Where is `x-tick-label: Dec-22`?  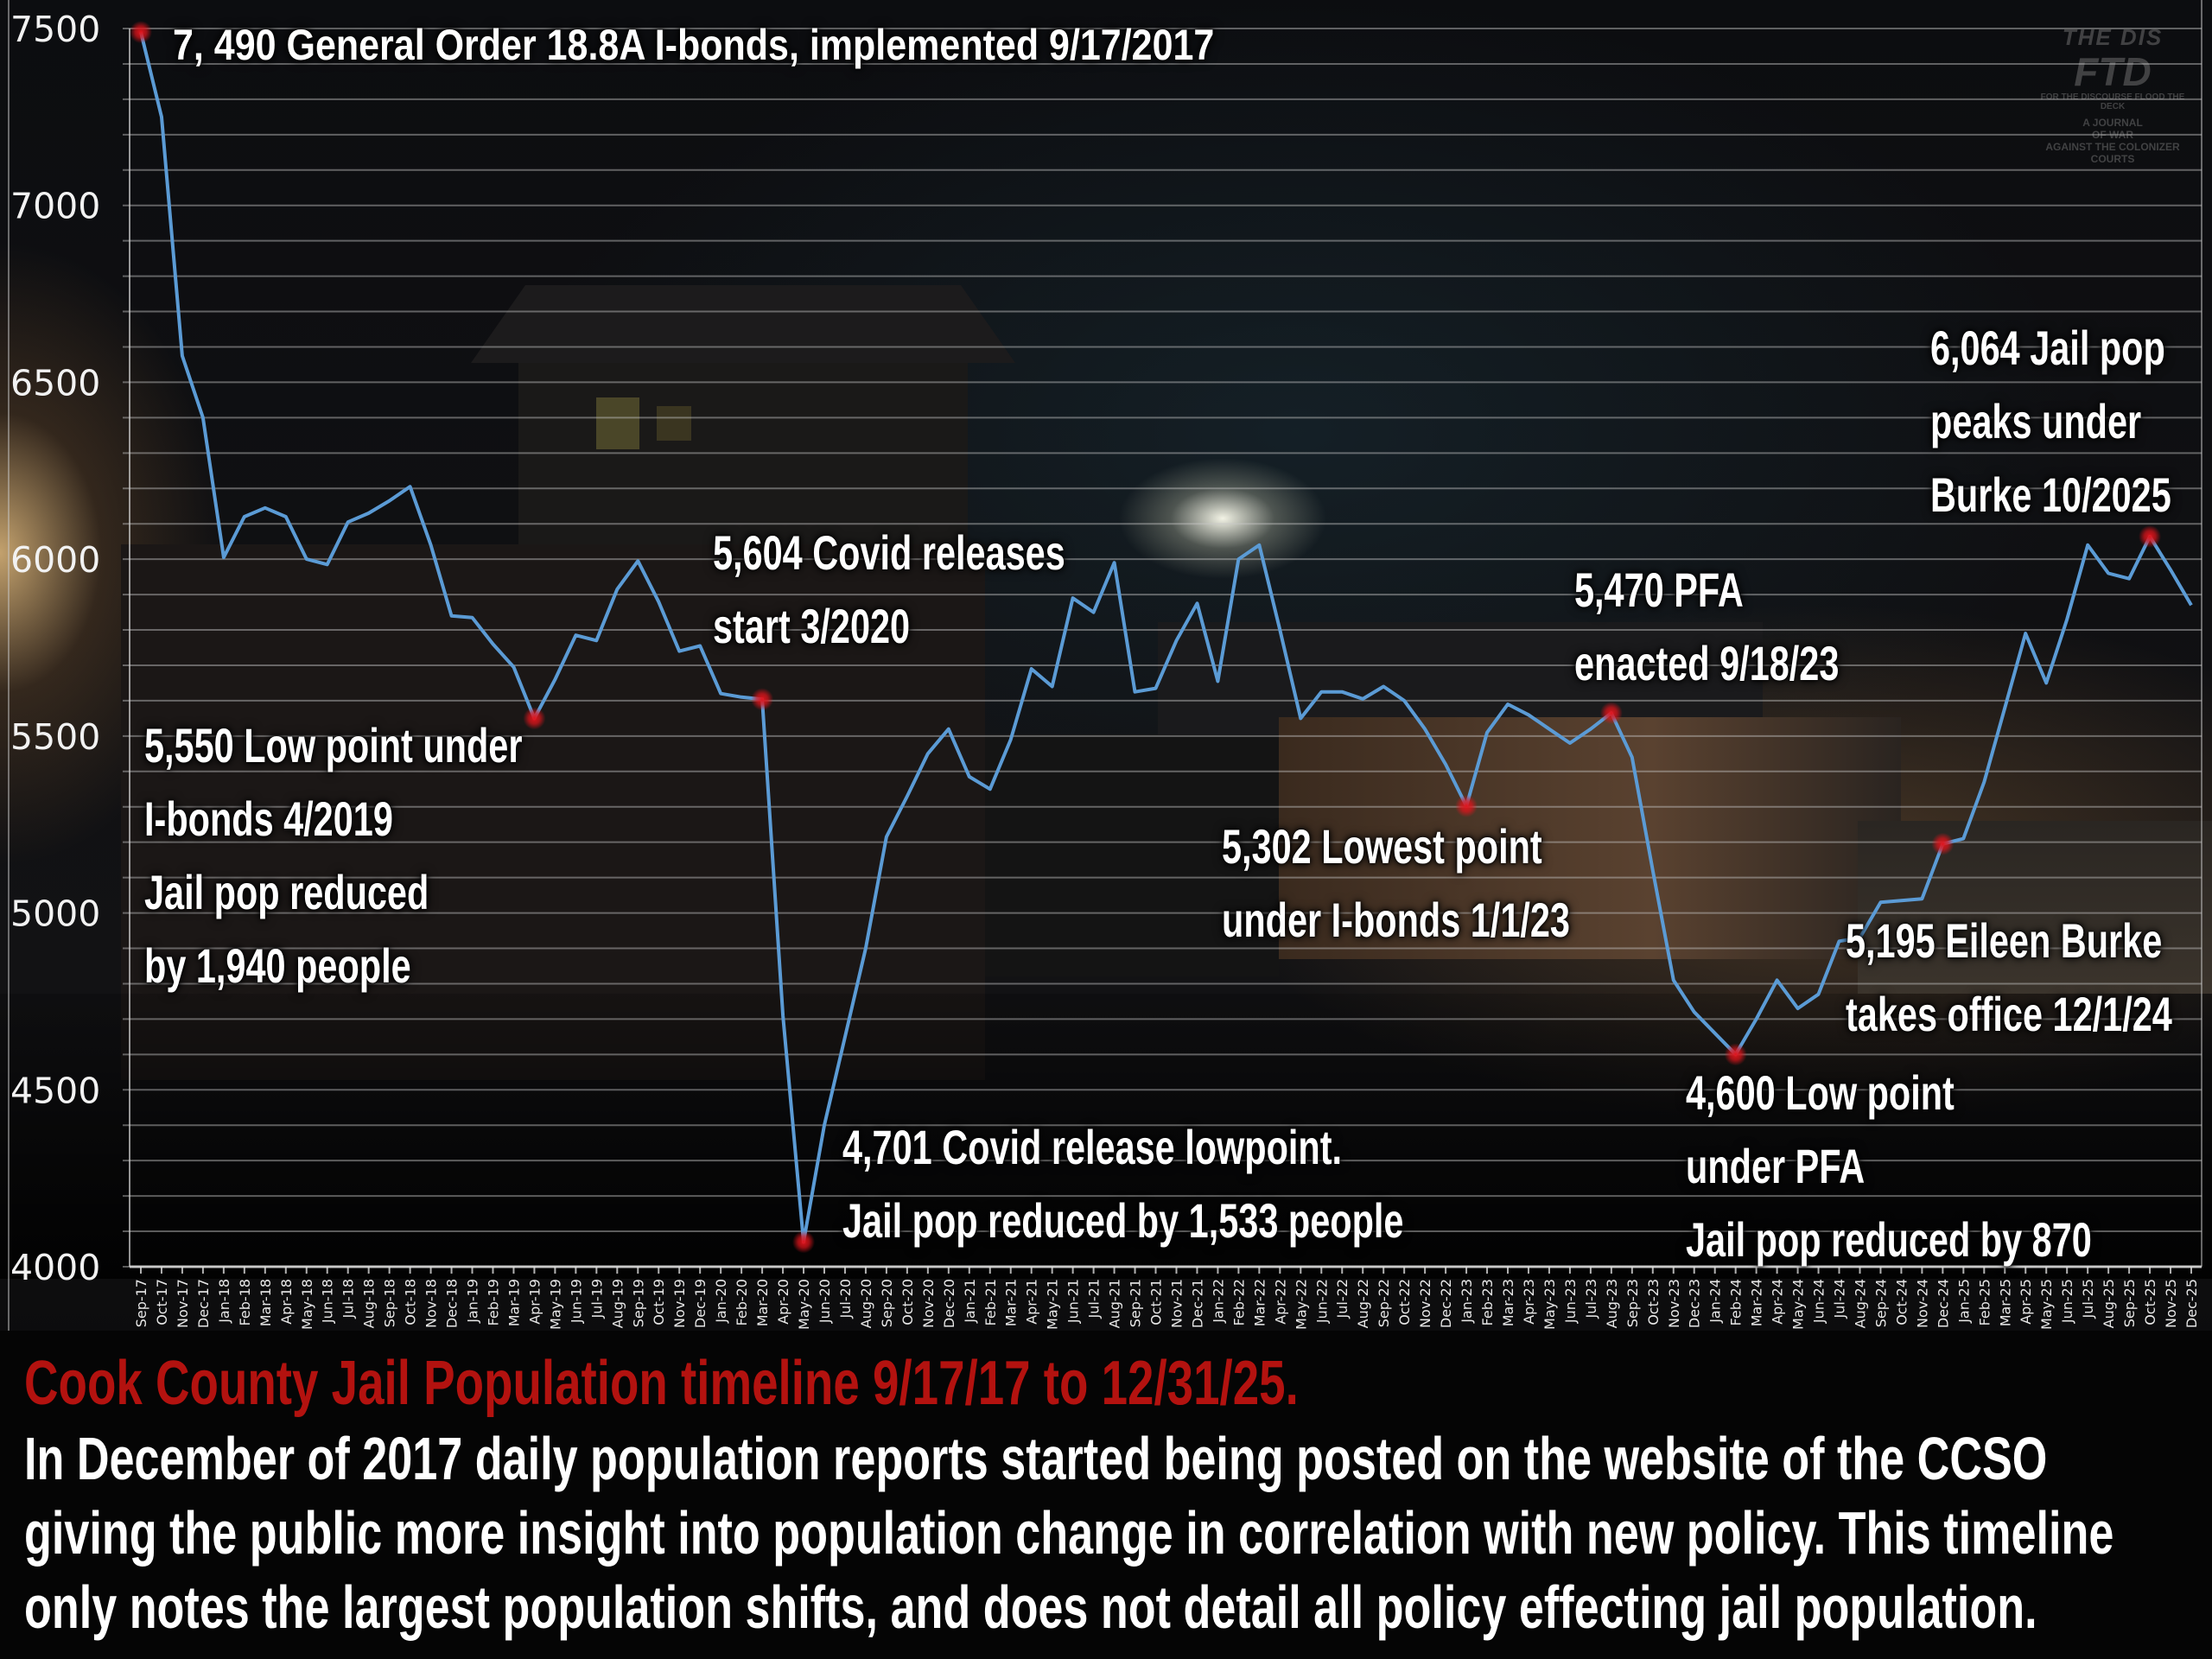
x-tick-label: Dec-22 is located at coordinates (1446, 1303).